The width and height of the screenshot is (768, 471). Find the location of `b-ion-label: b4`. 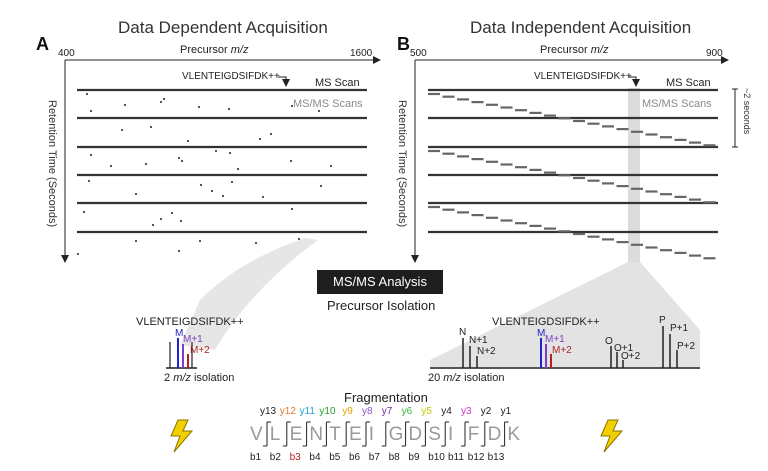

b-ion-label: b4 is located at coordinates (315, 457).